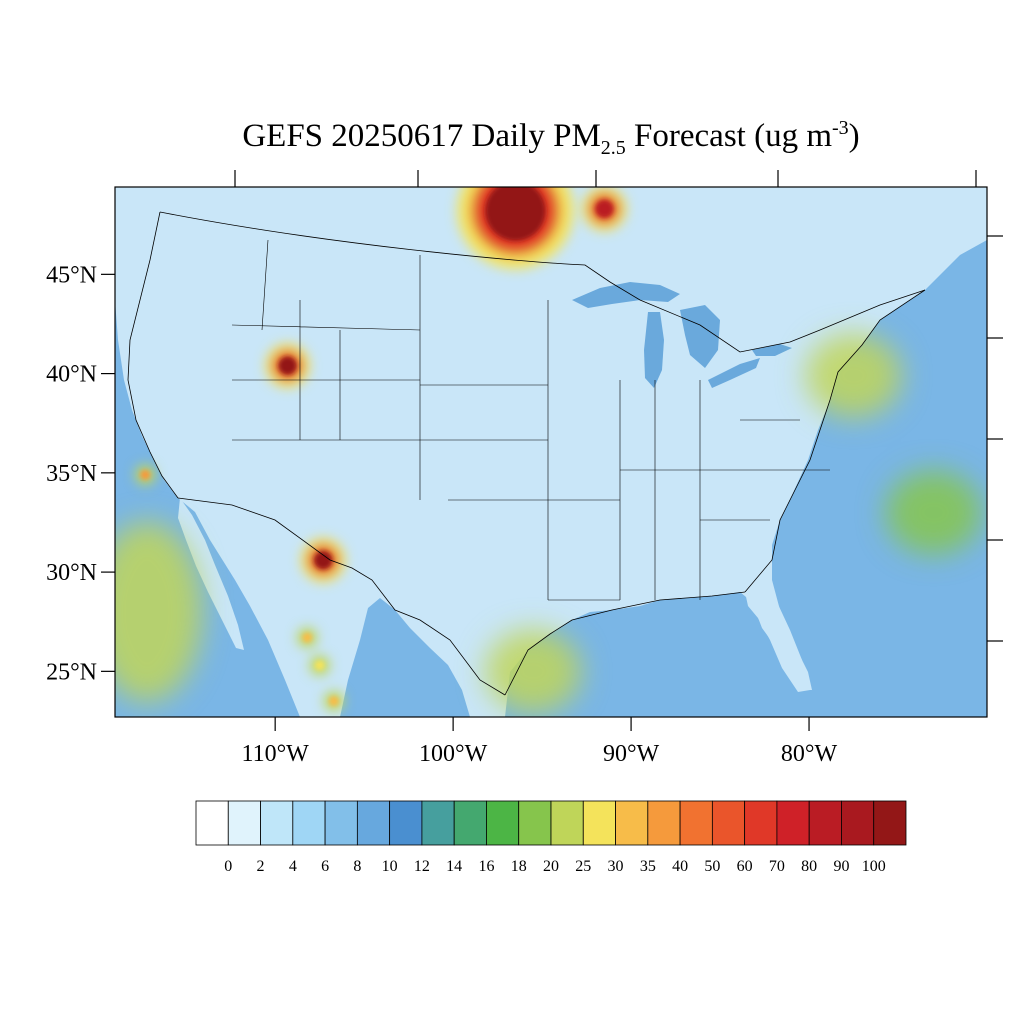 This screenshot has height=1024, width=1024. I want to click on sierra-madre-1-core, so click(307, 637).